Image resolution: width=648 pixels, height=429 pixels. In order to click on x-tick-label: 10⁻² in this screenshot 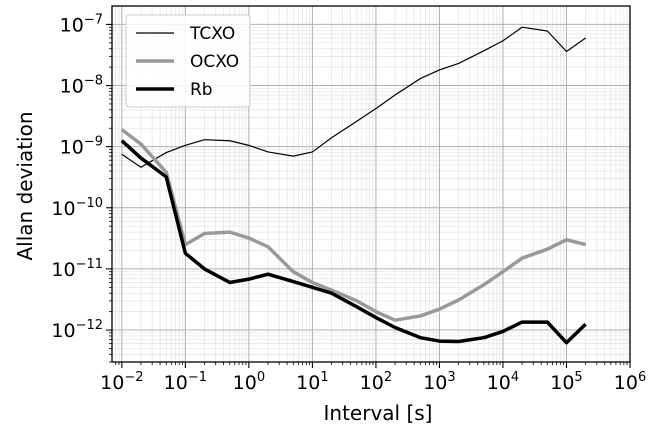, I will do `click(121, 382)`.